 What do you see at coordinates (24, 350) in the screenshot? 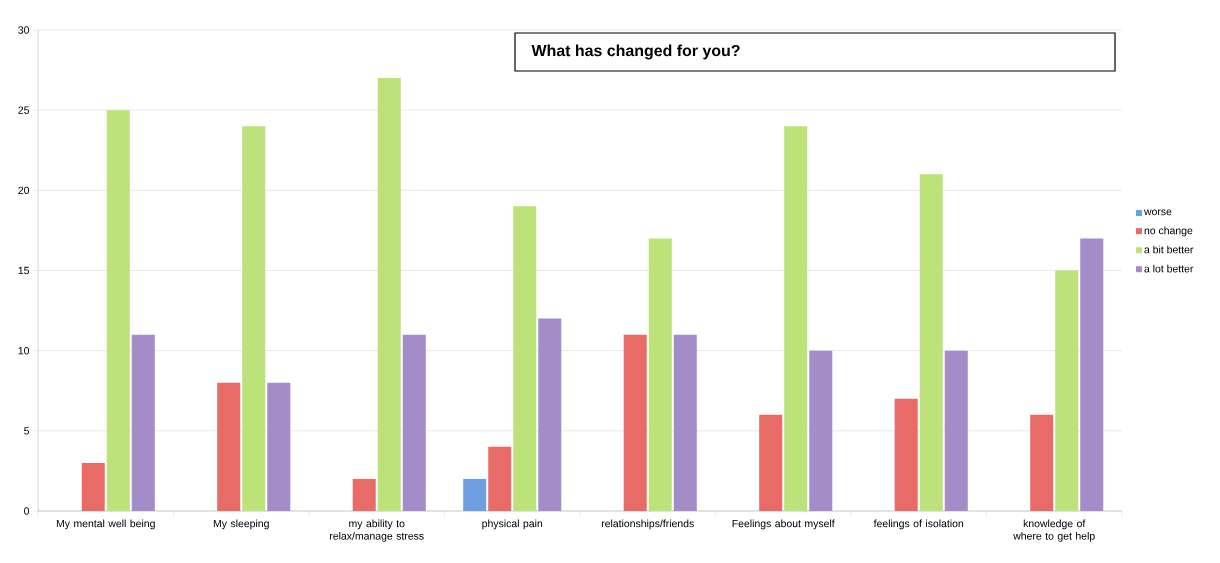
I see `y-tick-label: 10` at bounding box center [24, 350].